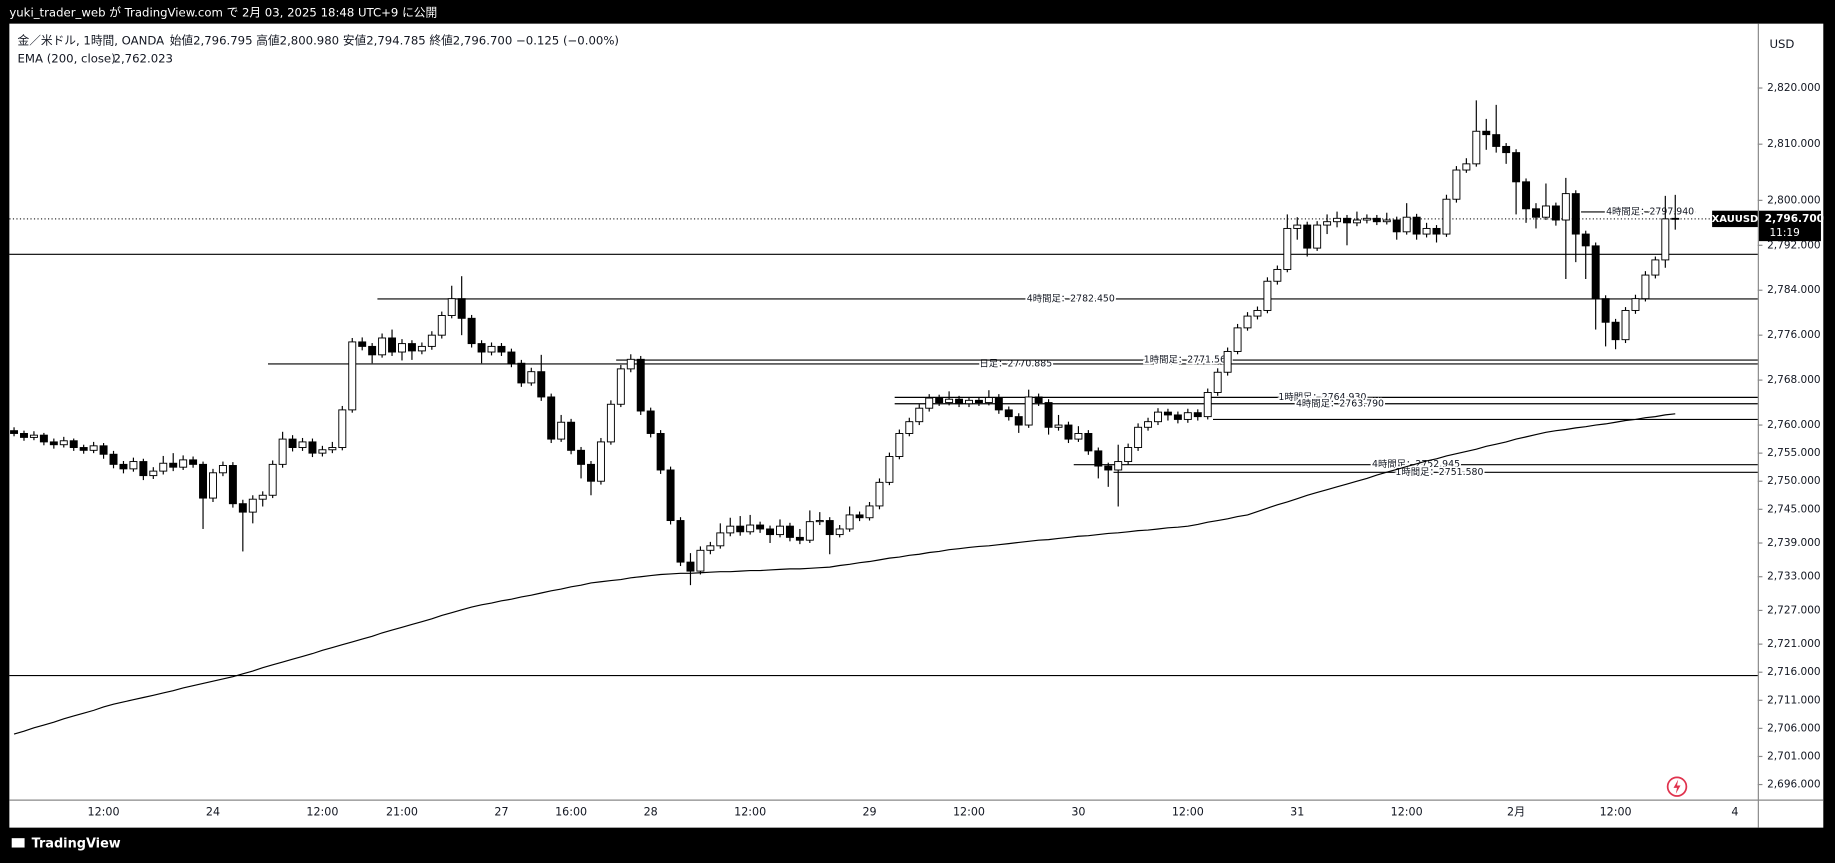 The image size is (1835, 863). I want to click on currency-label: USD, so click(1781, 44).